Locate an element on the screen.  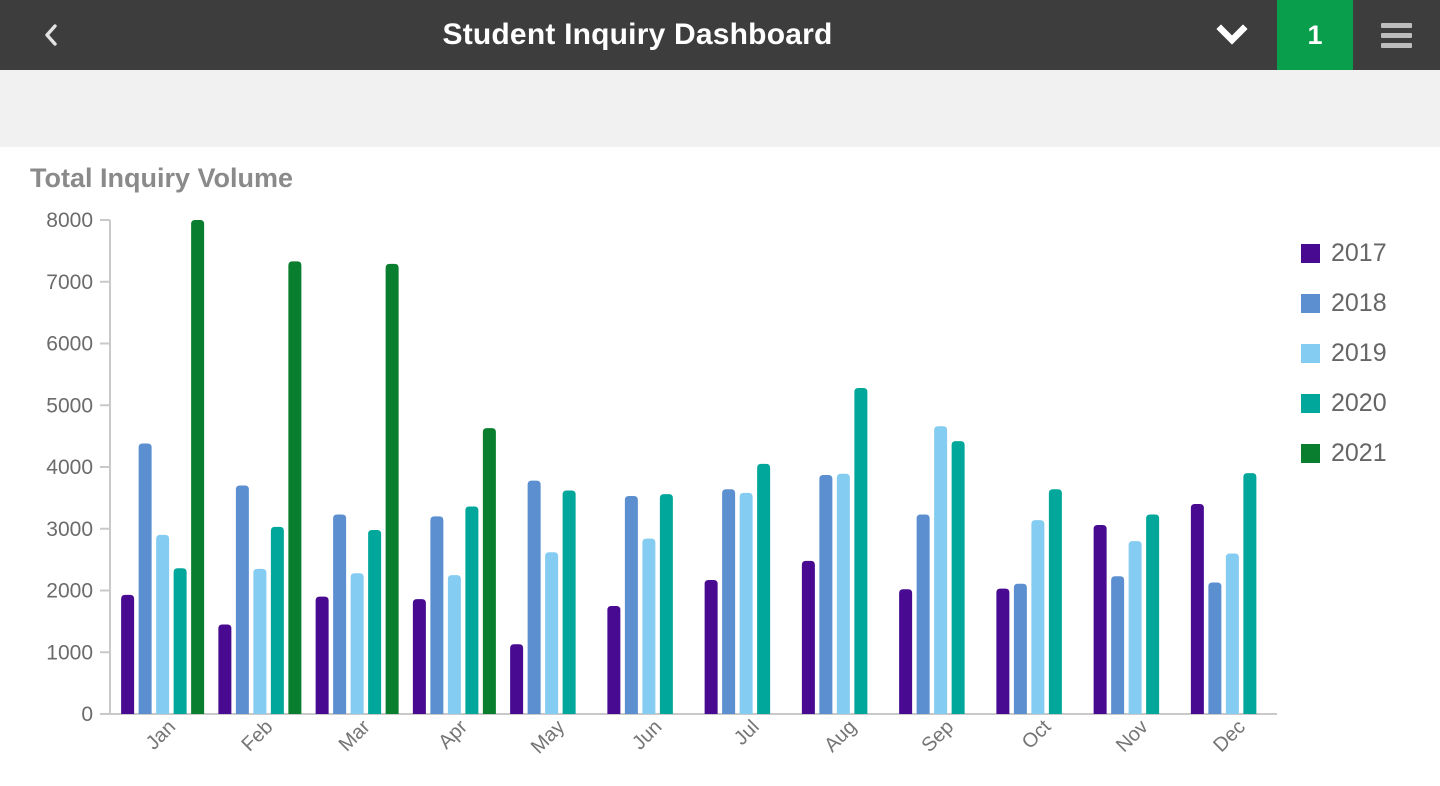
bar-2019-jan is located at coordinates (163, 624).